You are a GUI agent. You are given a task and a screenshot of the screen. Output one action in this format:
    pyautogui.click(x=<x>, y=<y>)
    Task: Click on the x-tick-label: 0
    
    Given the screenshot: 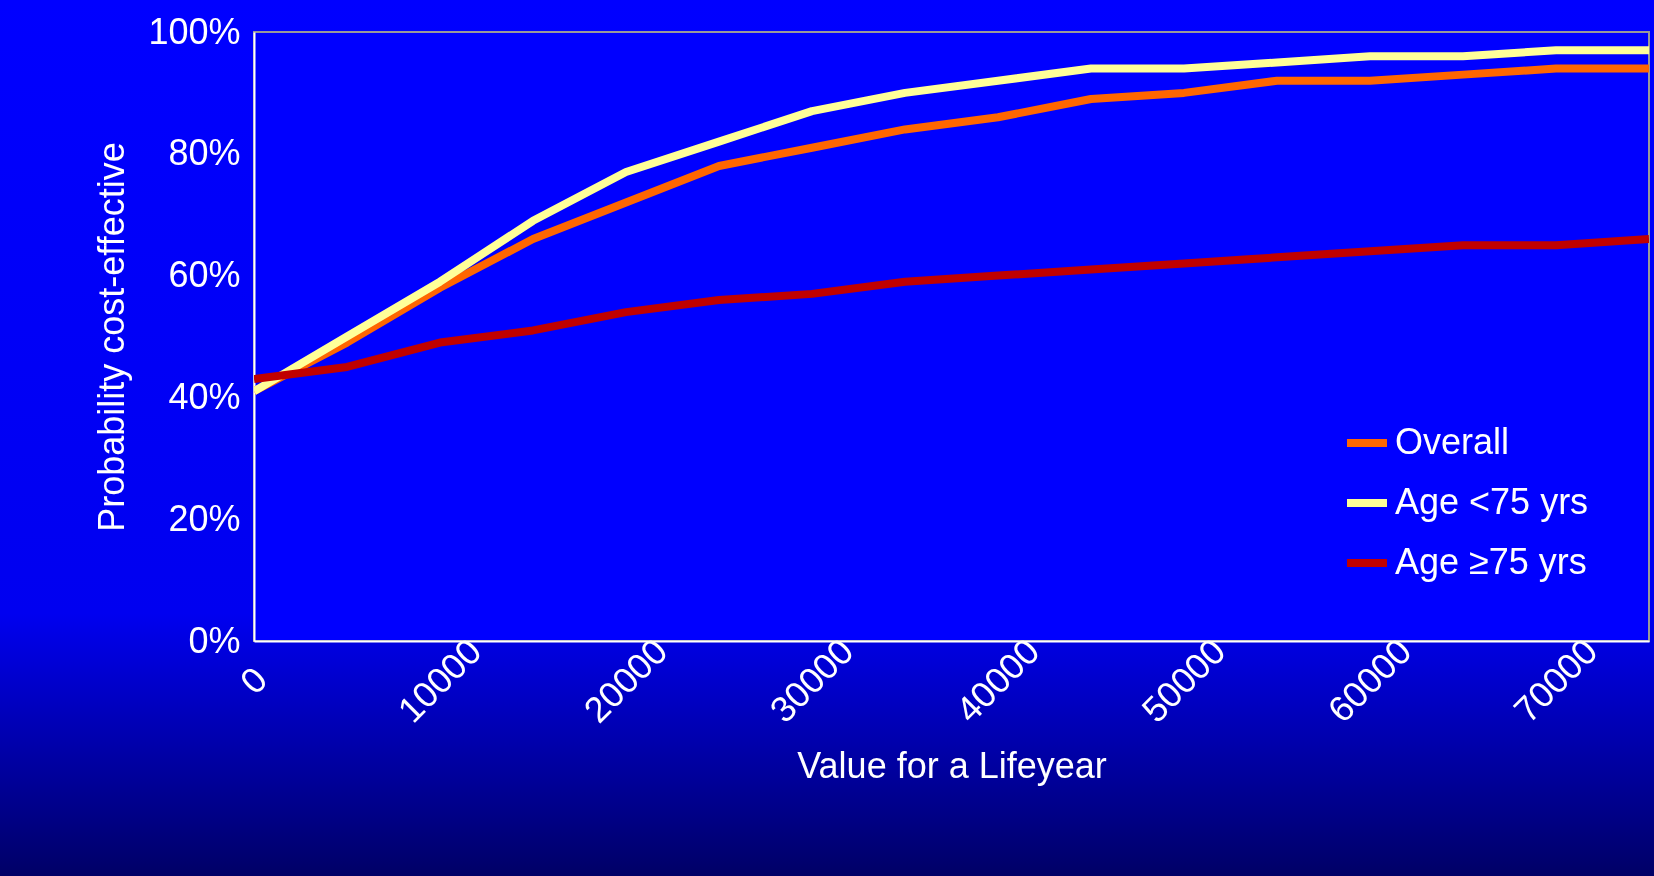 What is the action you would take?
    pyautogui.click(x=253, y=680)
    